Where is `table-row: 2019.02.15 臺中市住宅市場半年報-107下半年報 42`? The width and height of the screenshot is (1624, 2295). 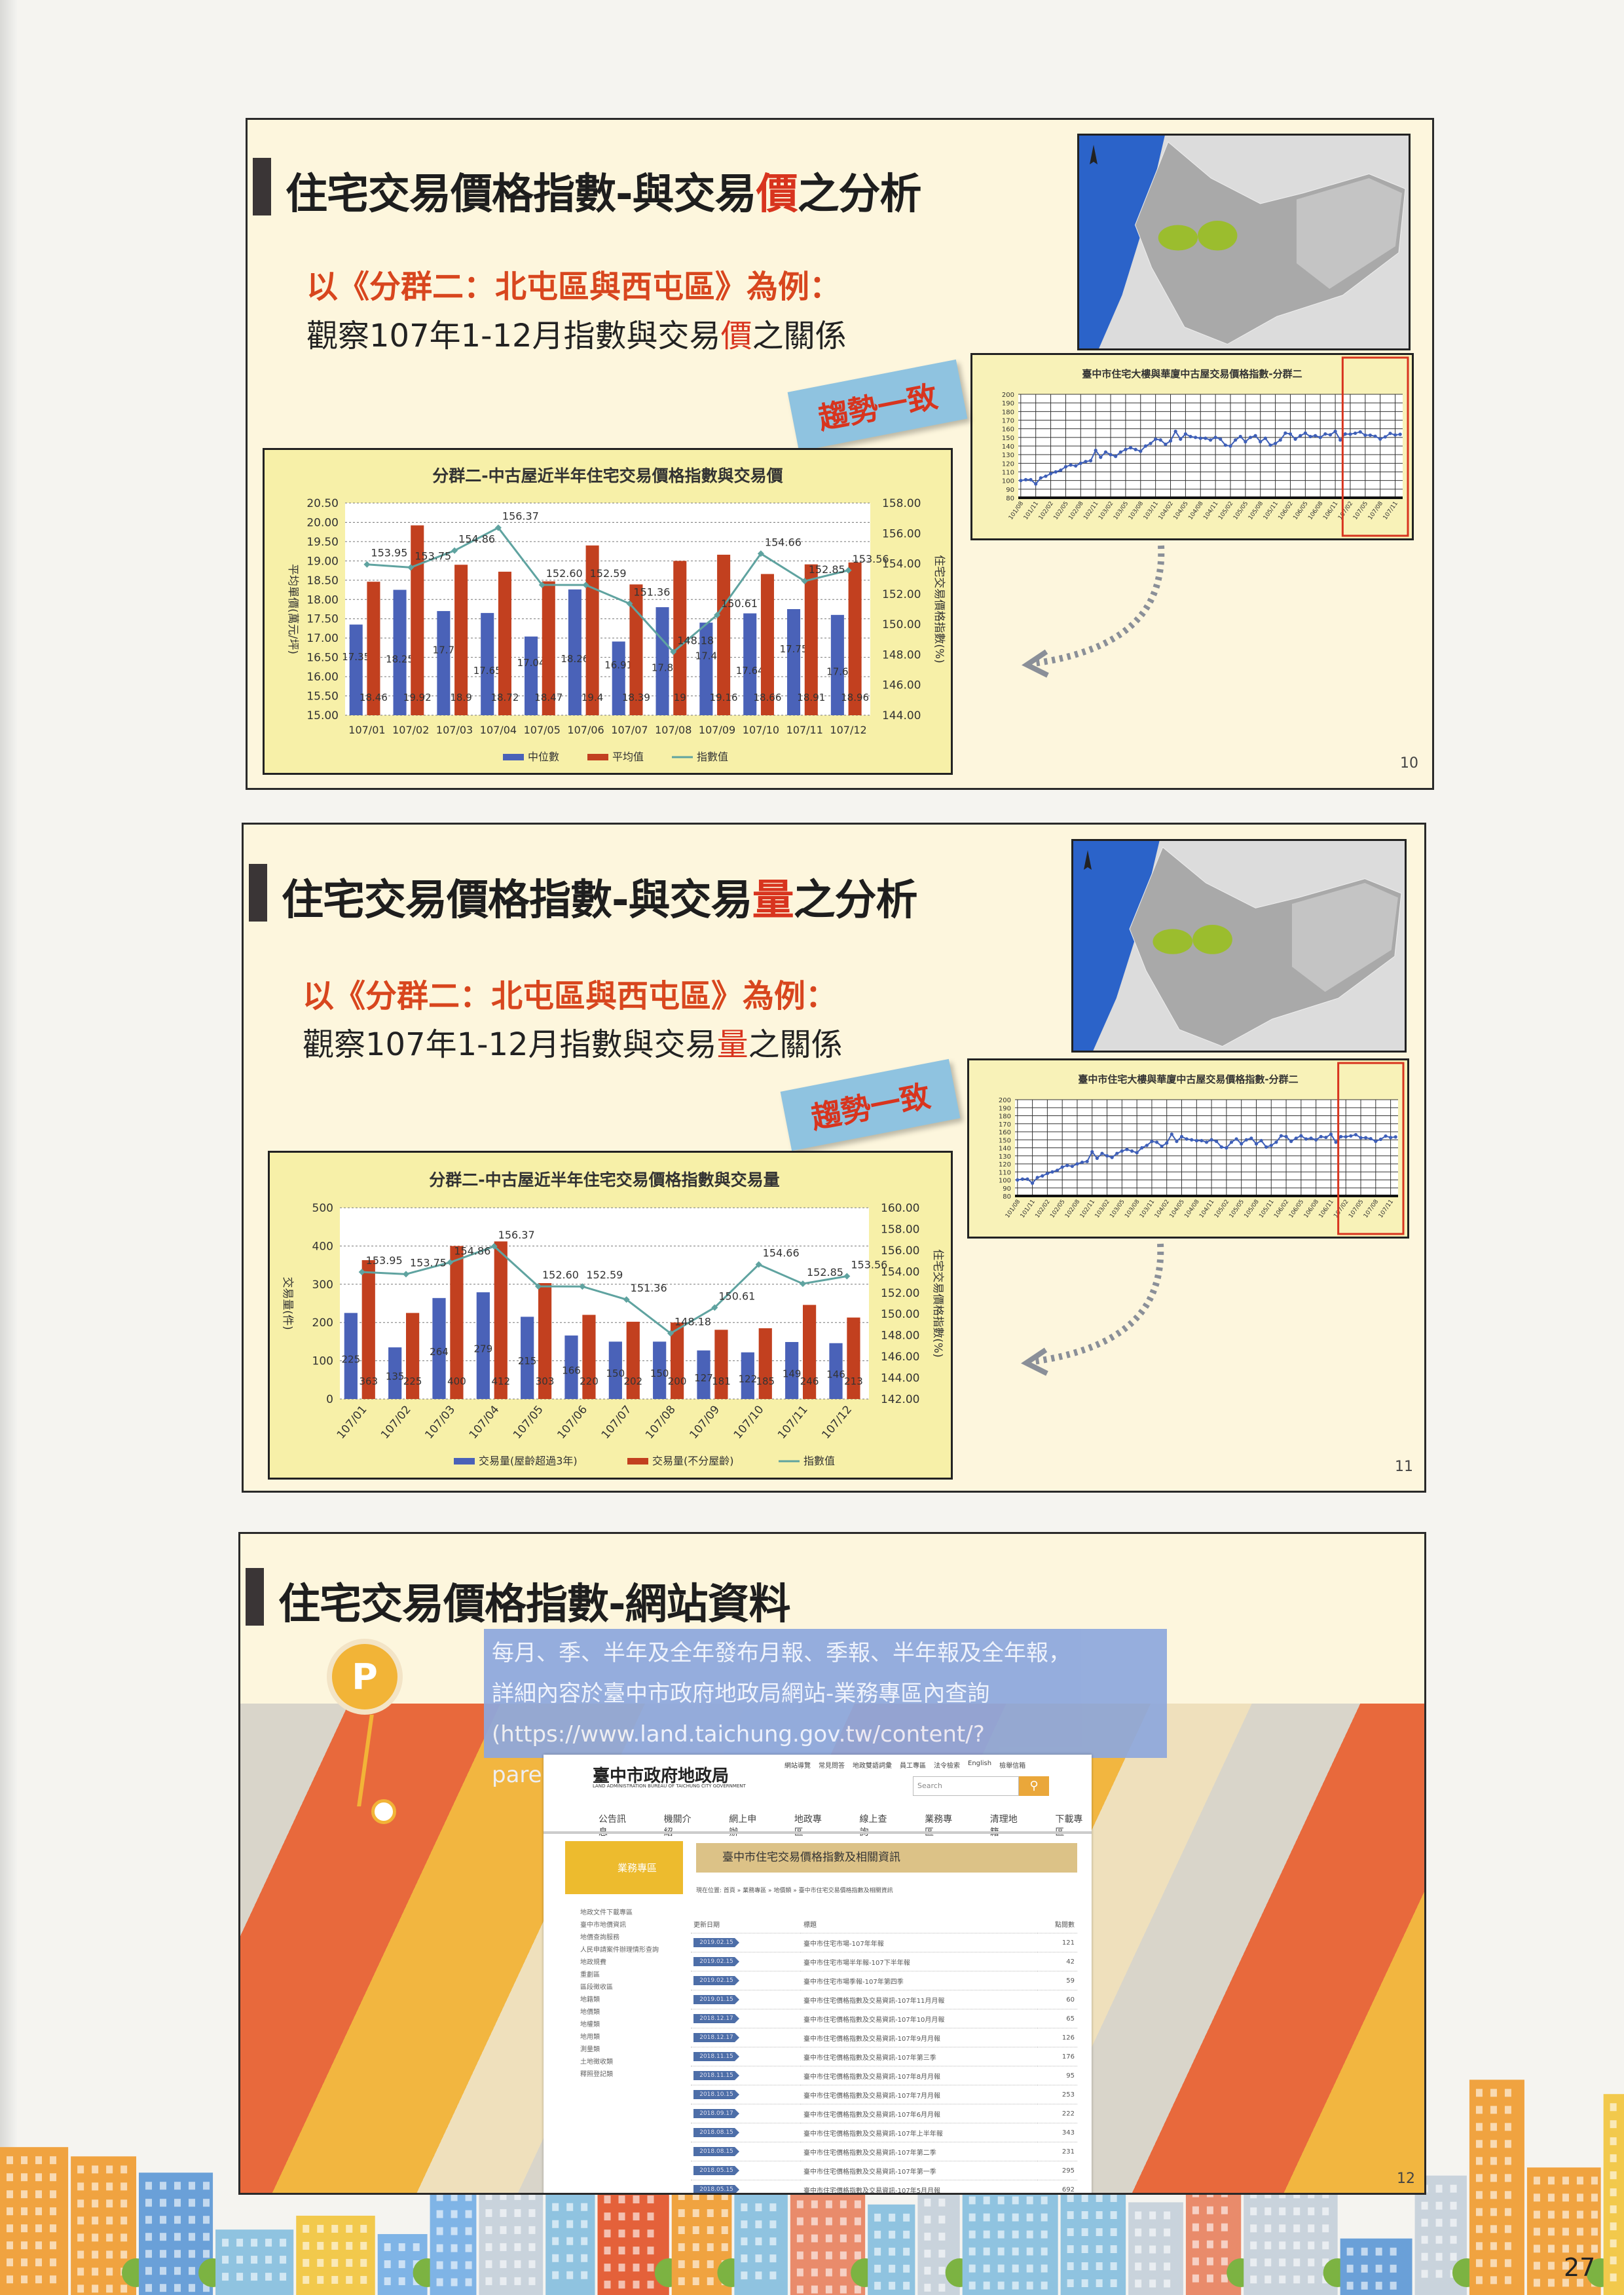 table-row: 2019.02.15 臺中市住宅市場半年報-107下半年報 42 is located at coordinates (884, 1962).